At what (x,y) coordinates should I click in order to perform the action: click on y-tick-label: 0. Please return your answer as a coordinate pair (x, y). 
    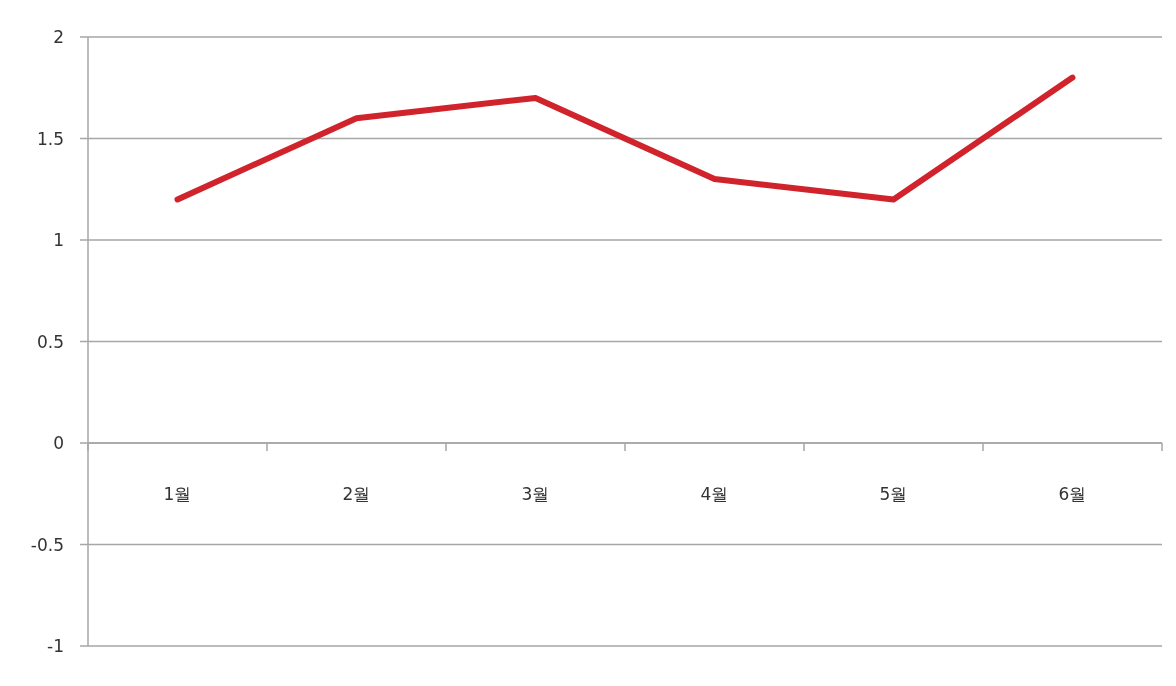
    Looking at the image, I should click on (58, 443).